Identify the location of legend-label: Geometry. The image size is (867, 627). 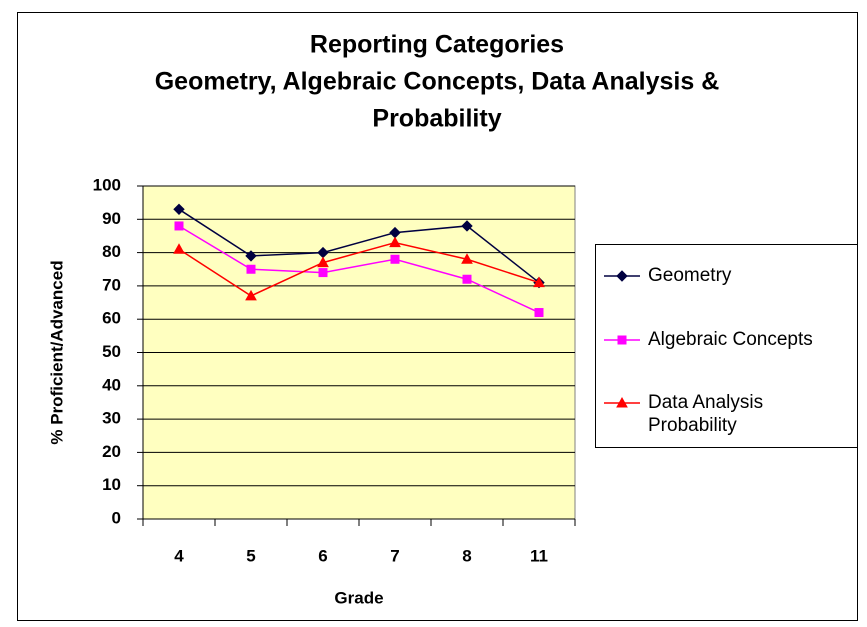
(690, 275).